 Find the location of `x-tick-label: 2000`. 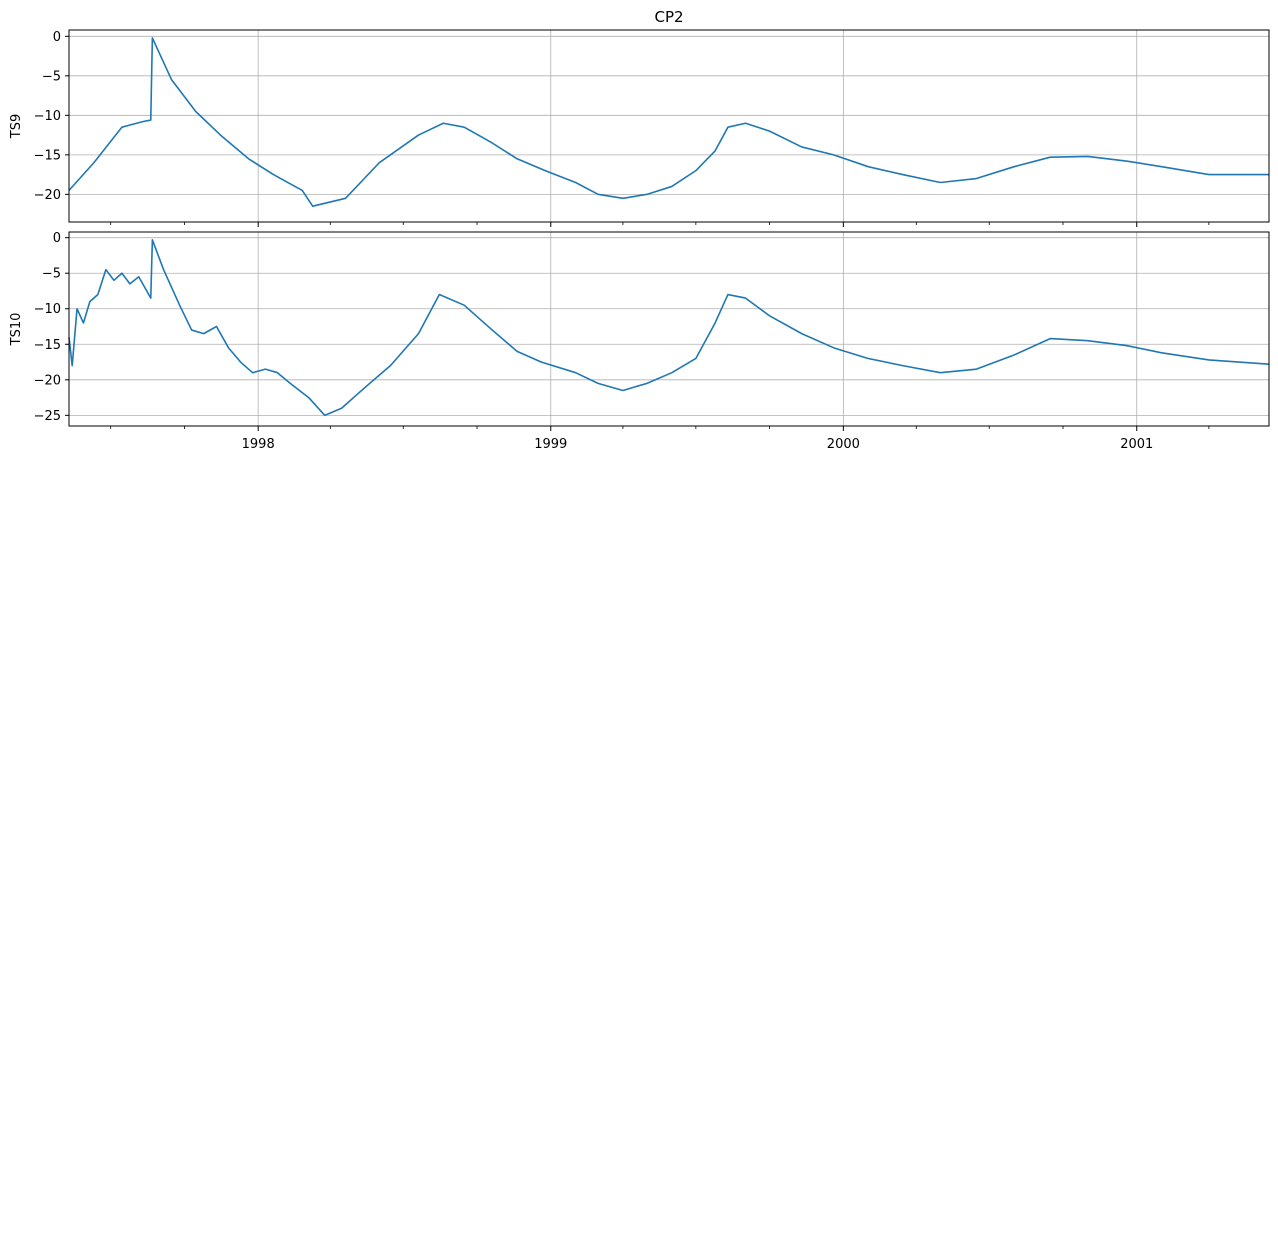

x-tick-label: 2000 is located at coordinates (843, 444).